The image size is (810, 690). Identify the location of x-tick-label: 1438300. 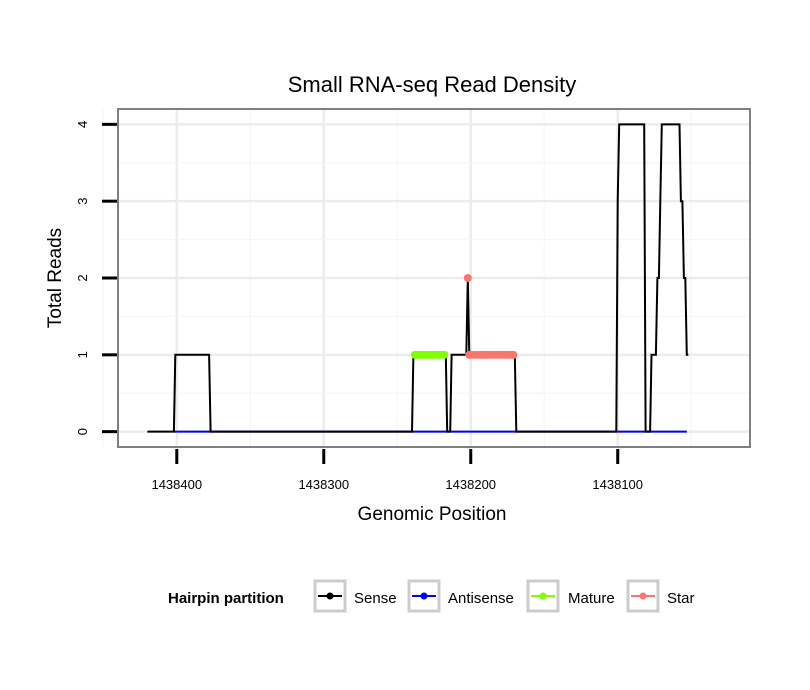
(323, 484).